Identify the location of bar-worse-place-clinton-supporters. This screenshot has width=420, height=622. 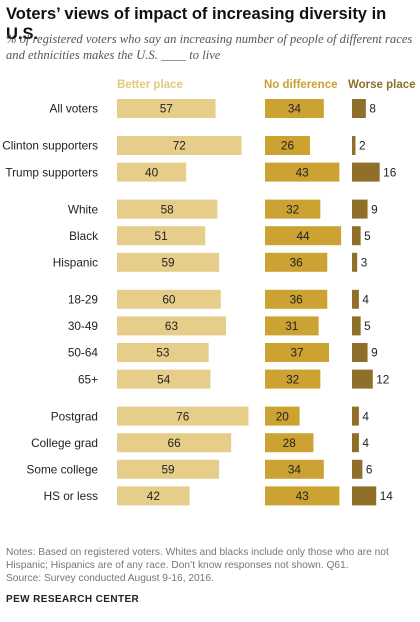
(354, 145).